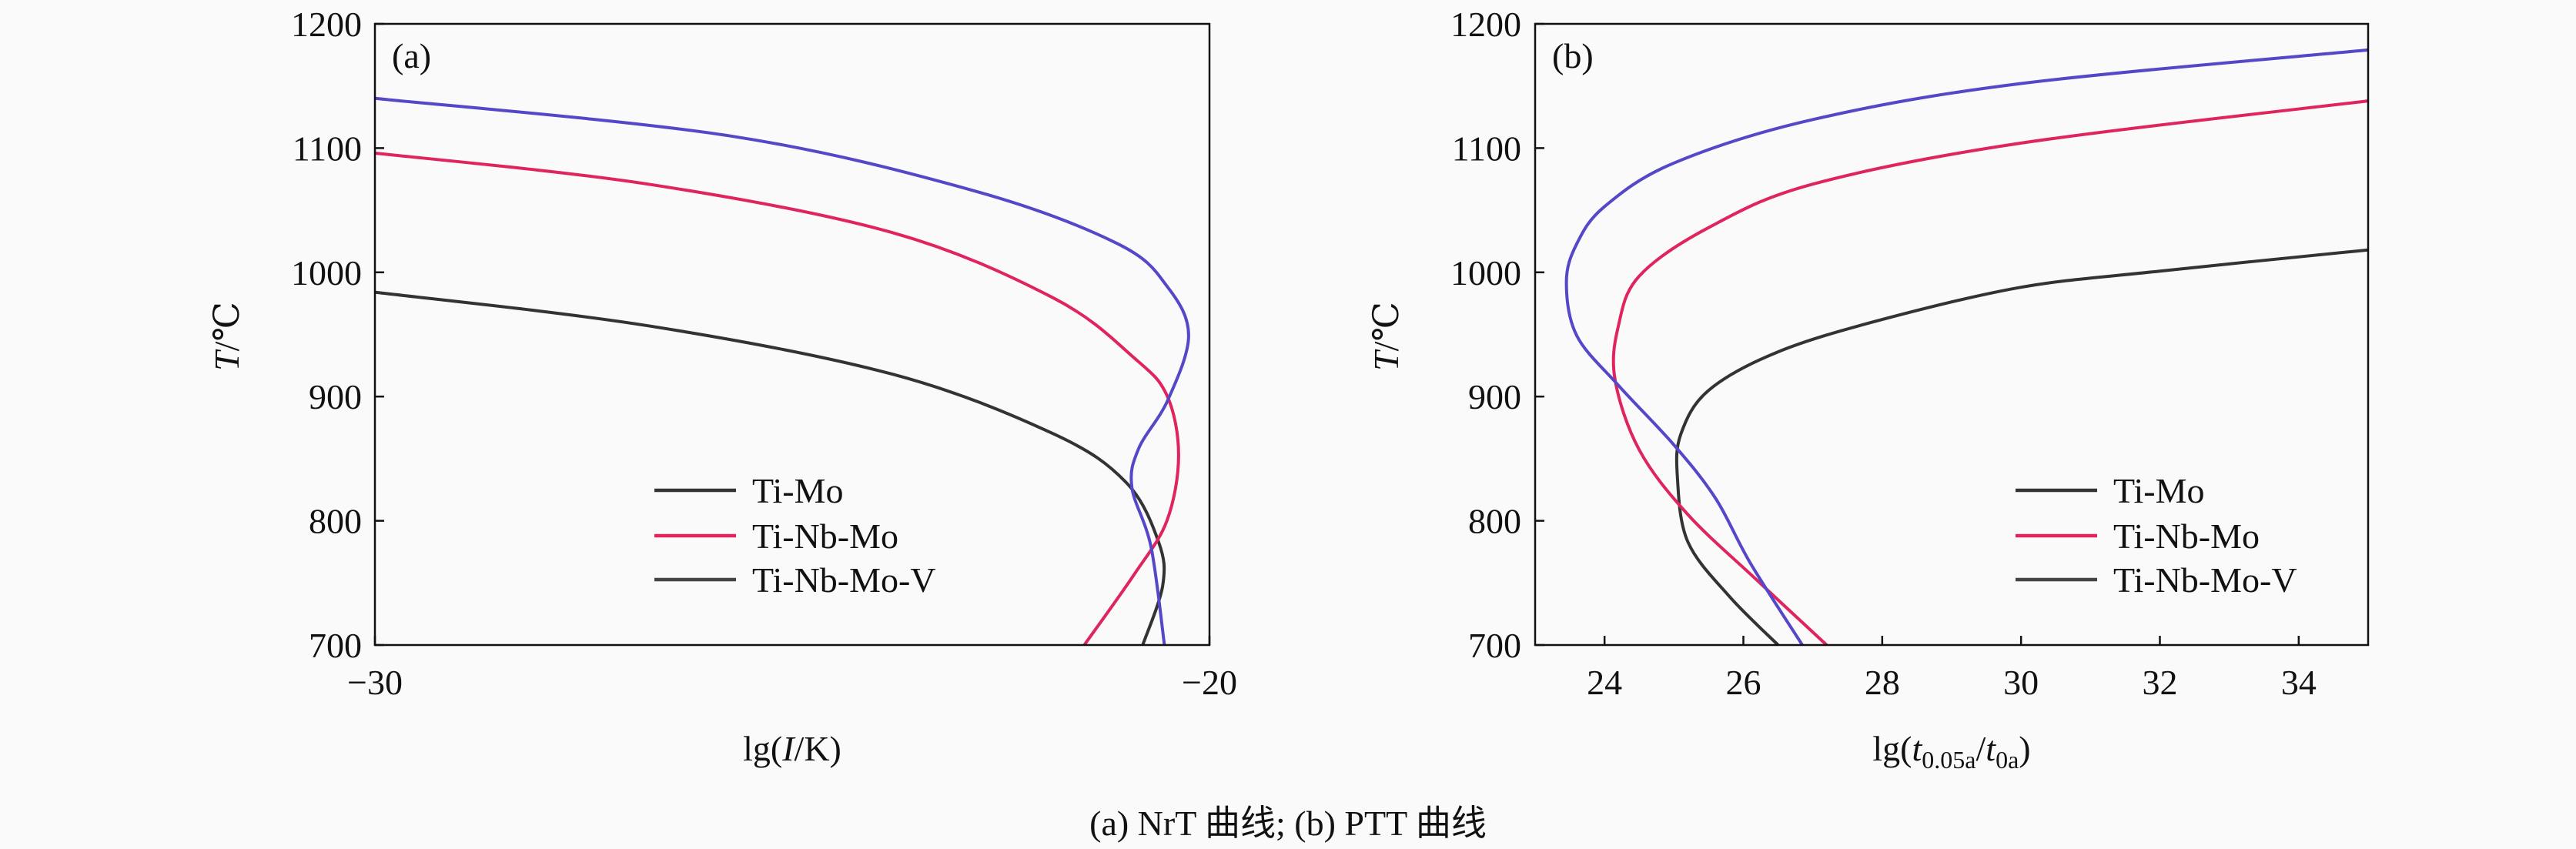 The width and height of the screenshot is (2576, 849). I want to click on figure-caption: (a) NrT 曲线; (b) PTT 曲线, so click(1288, 823).